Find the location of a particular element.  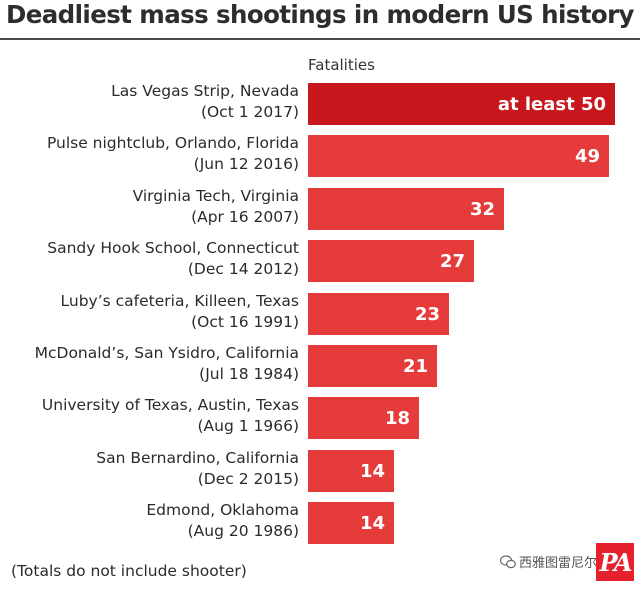

watermark-text: 西雅图雷尼尔 is located at coordinates (558, 563).